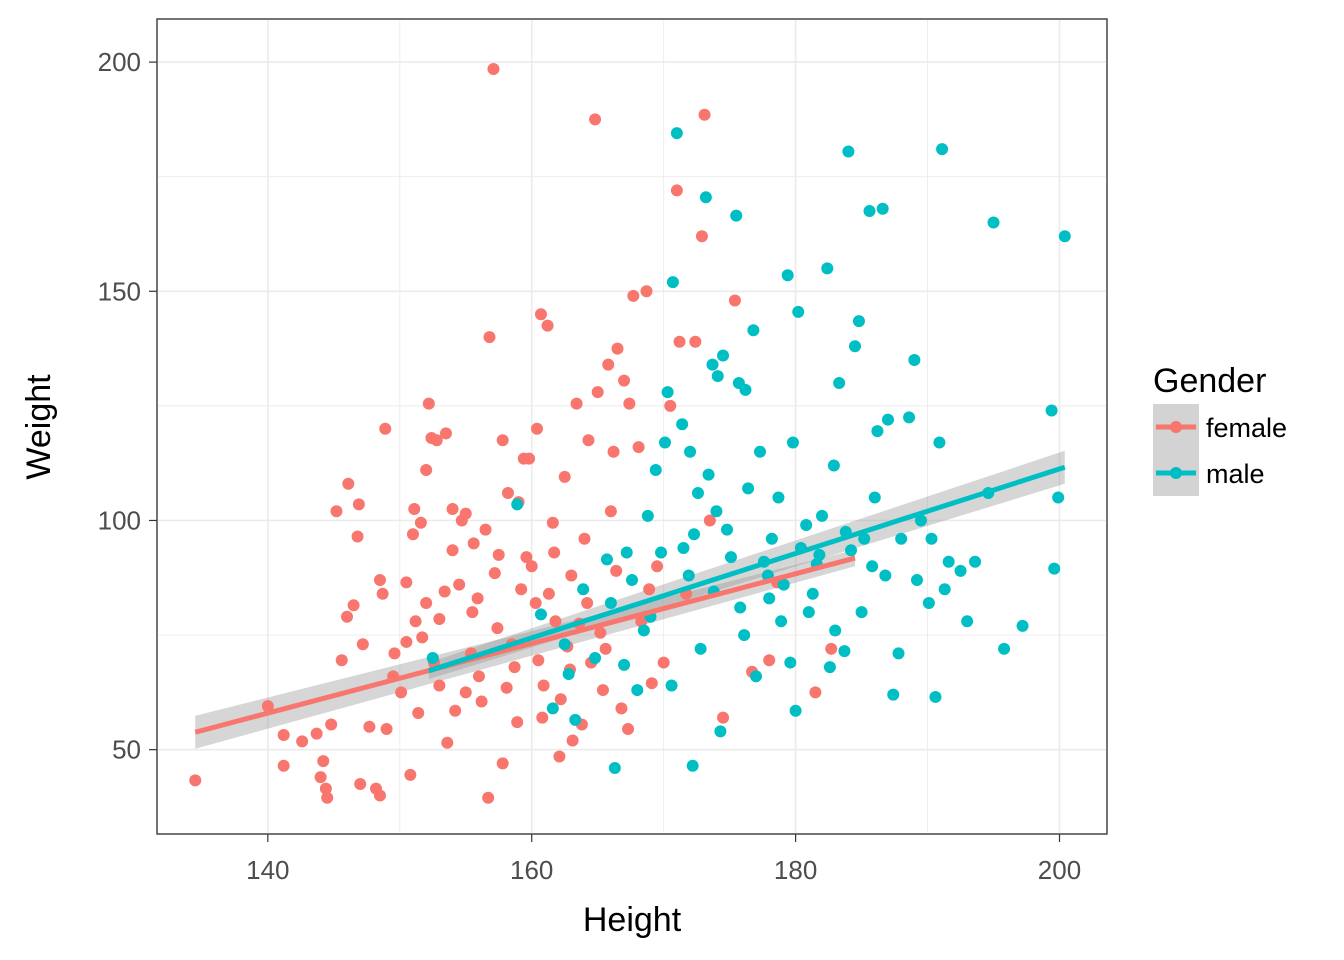  What do you see at coordinates (1235, 474) in the screenshot?
I see `legend-label-male: male` at bounding box center [1235, 474].